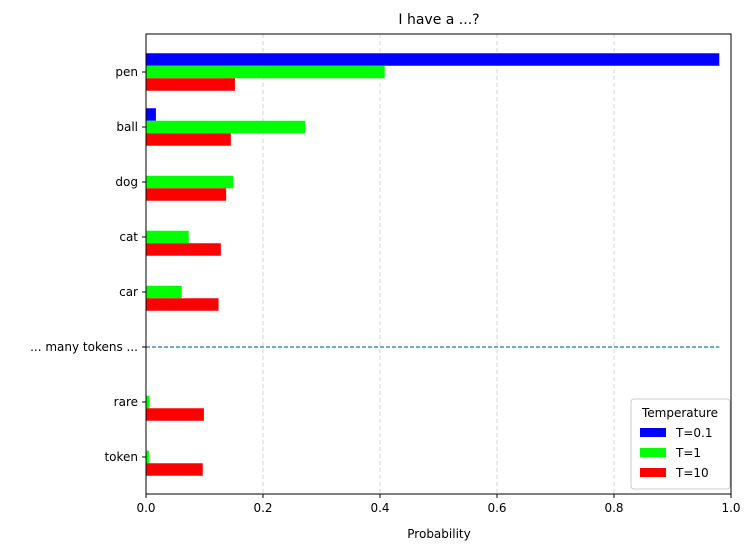 The height and width of the screenshot is (549, 749). What do you see at coordinates (496, 508) in the screenshot?
I see `x-tick-label: 0.6` at bounding box center [496, 508].